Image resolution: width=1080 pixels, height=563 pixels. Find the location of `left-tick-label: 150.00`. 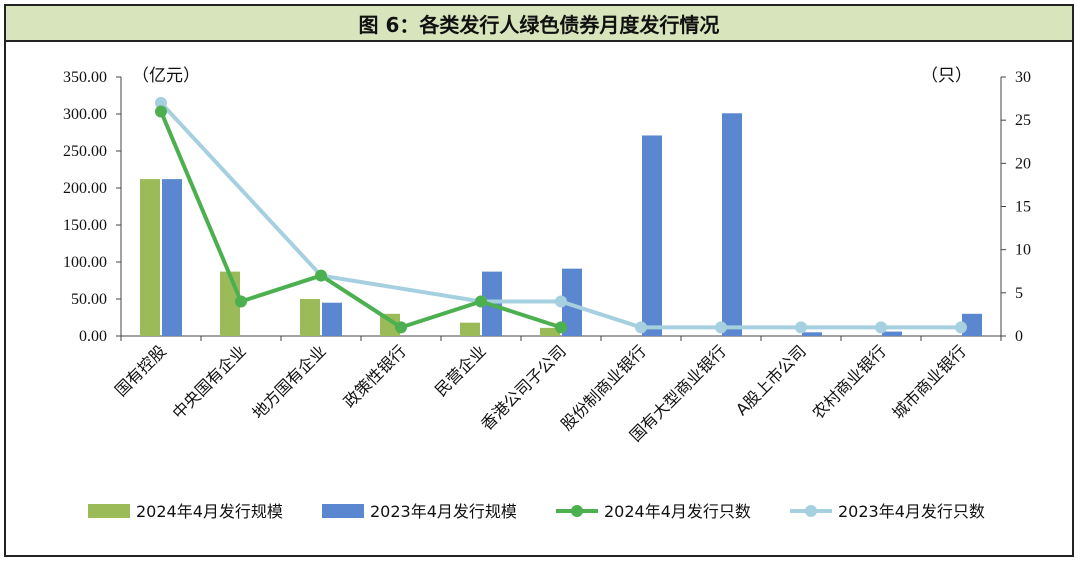

left-tick-label: 150.00 is located at coordinates (85, 225).